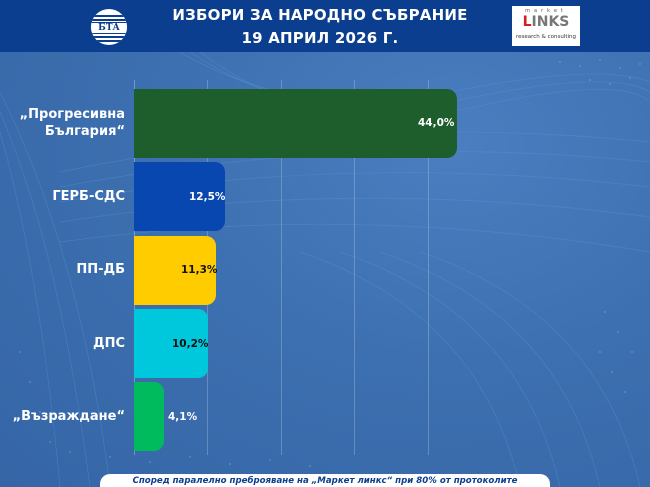  What do you see at coordinates (207, 197) in the screenshot?
I see `value-label-gerb-sds: 12,5%` at bounding box center [207, 197].